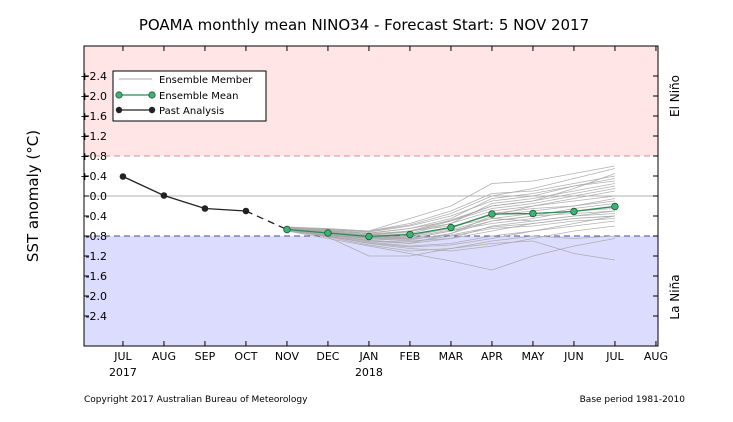 The image size is (733, 422). Describe the element at coordinates (451, 356) in the screenshot. I see `x-tick-label: MAR` at that location.